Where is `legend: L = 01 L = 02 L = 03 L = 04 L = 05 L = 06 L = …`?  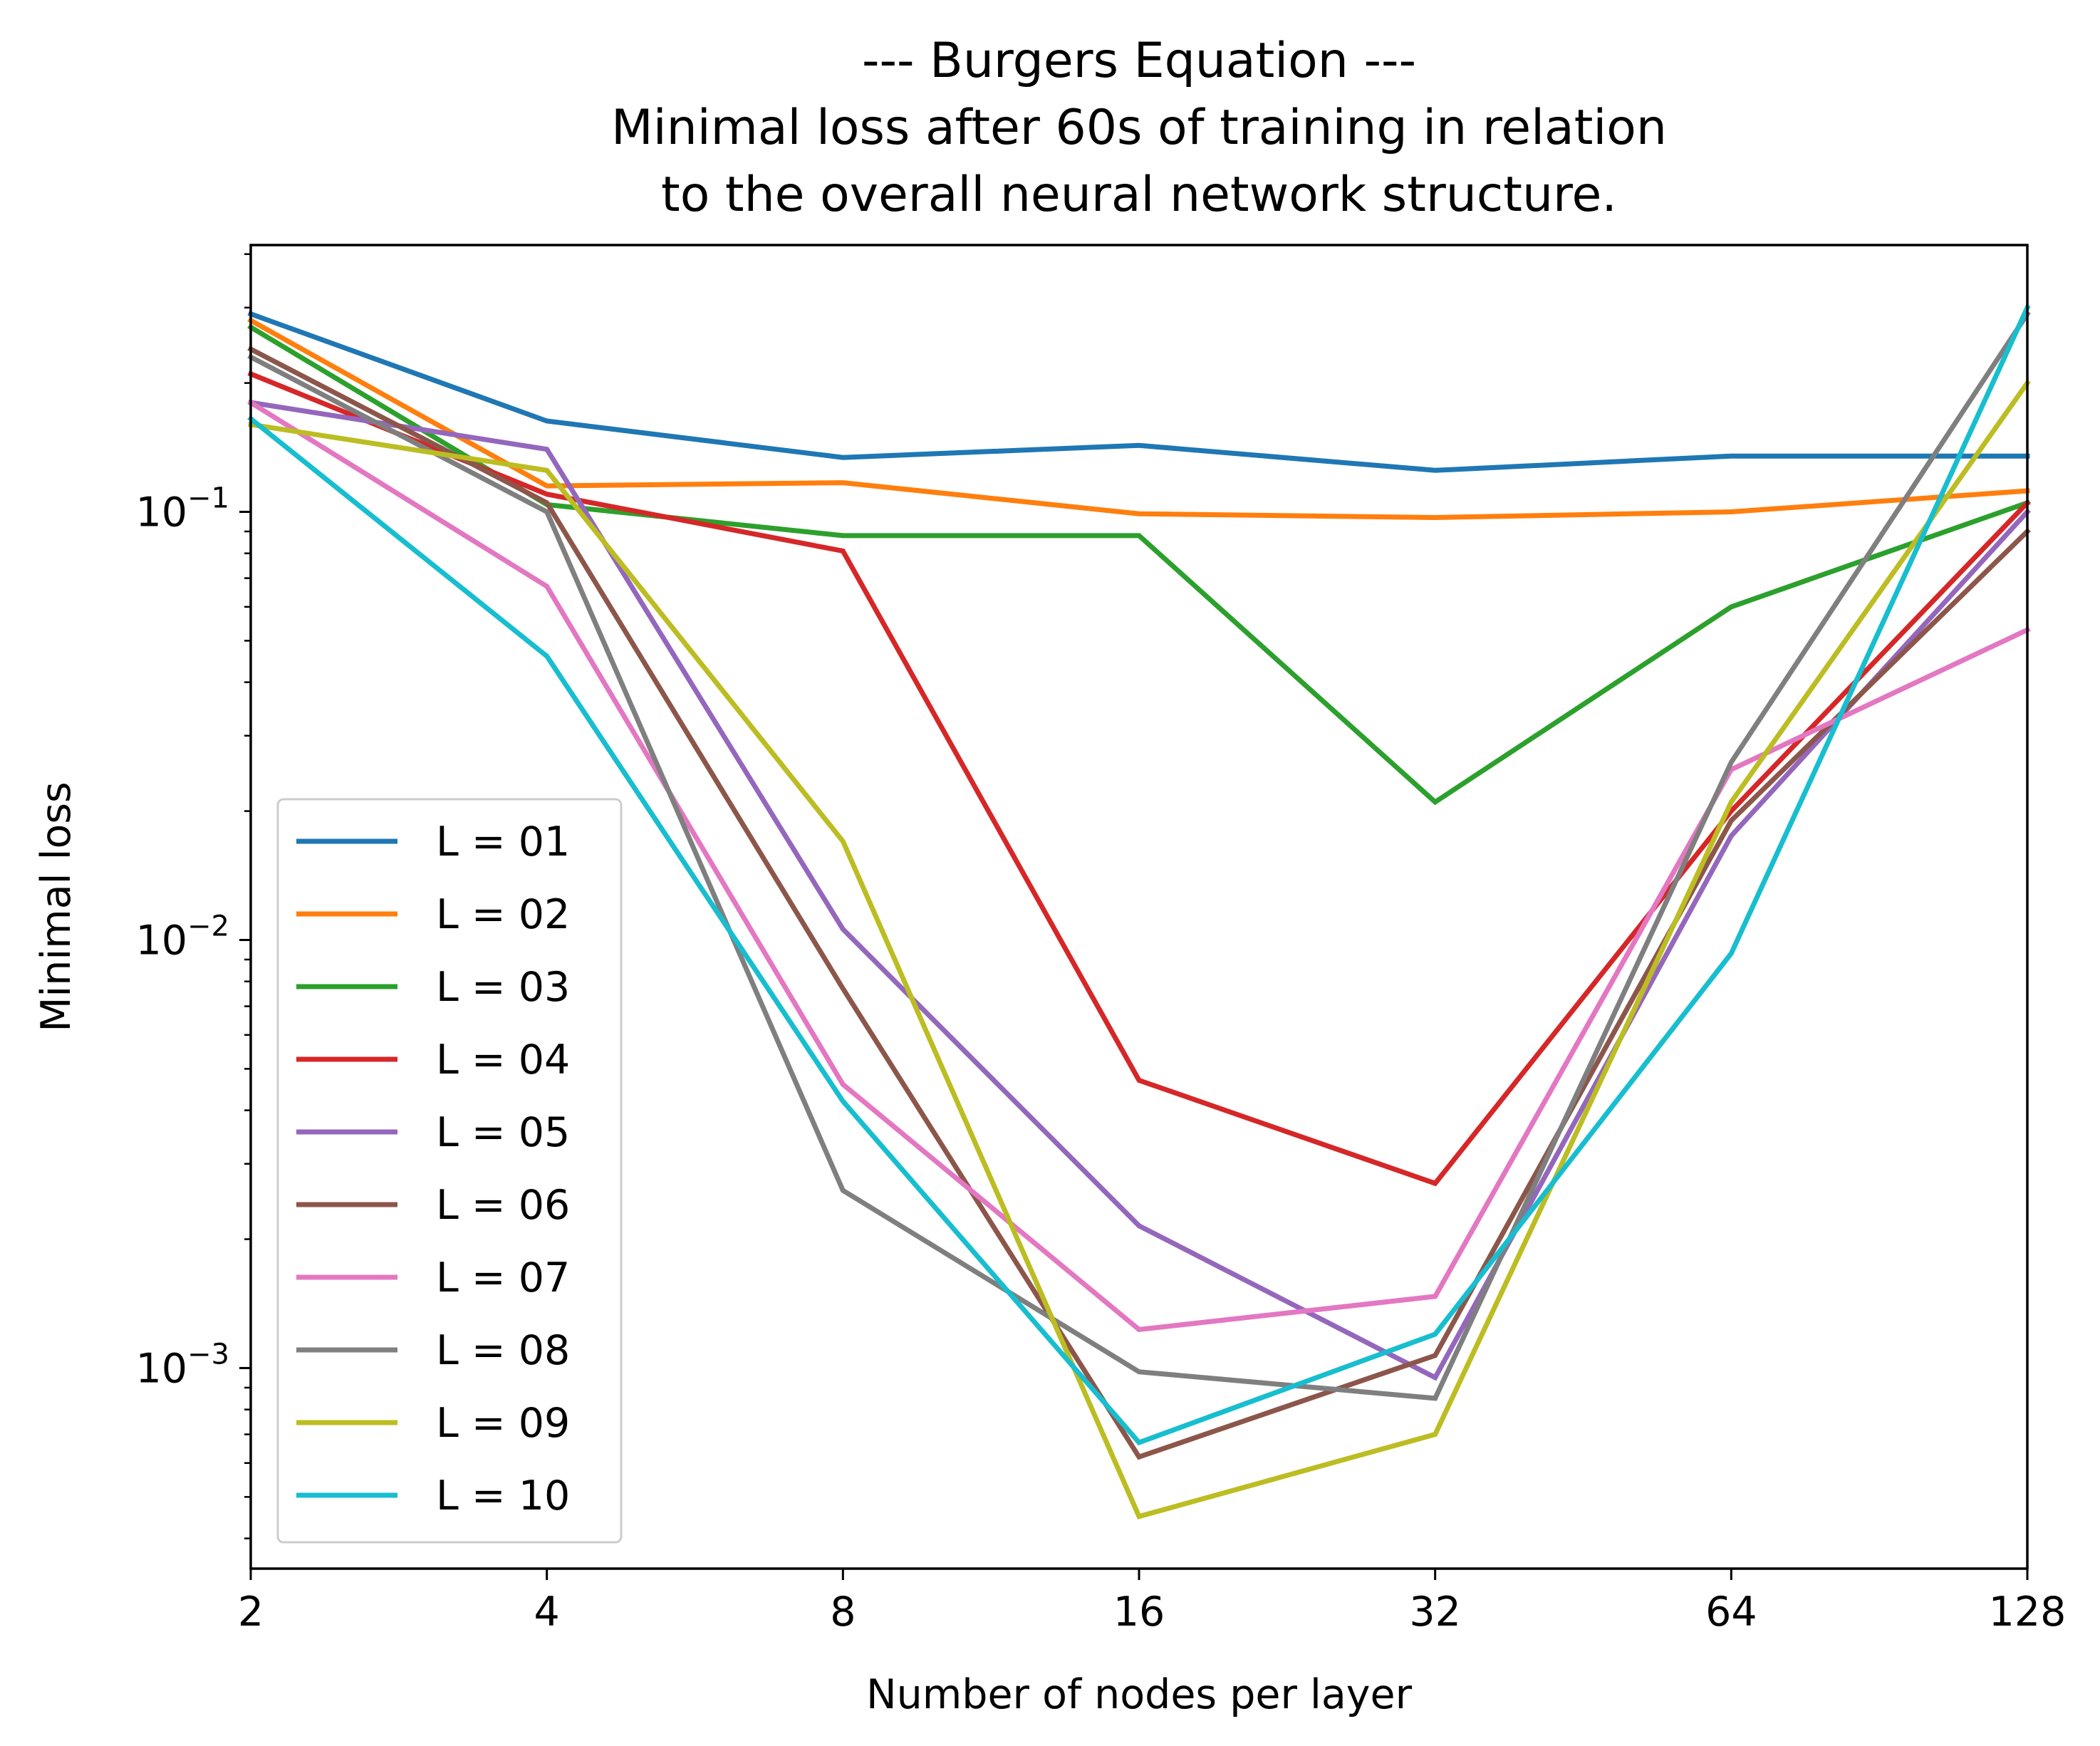 legend: L = 01 L = 02 L = 03 L = 04 L = 05 L = 06 L = … is located at coordinates (450, 1171).